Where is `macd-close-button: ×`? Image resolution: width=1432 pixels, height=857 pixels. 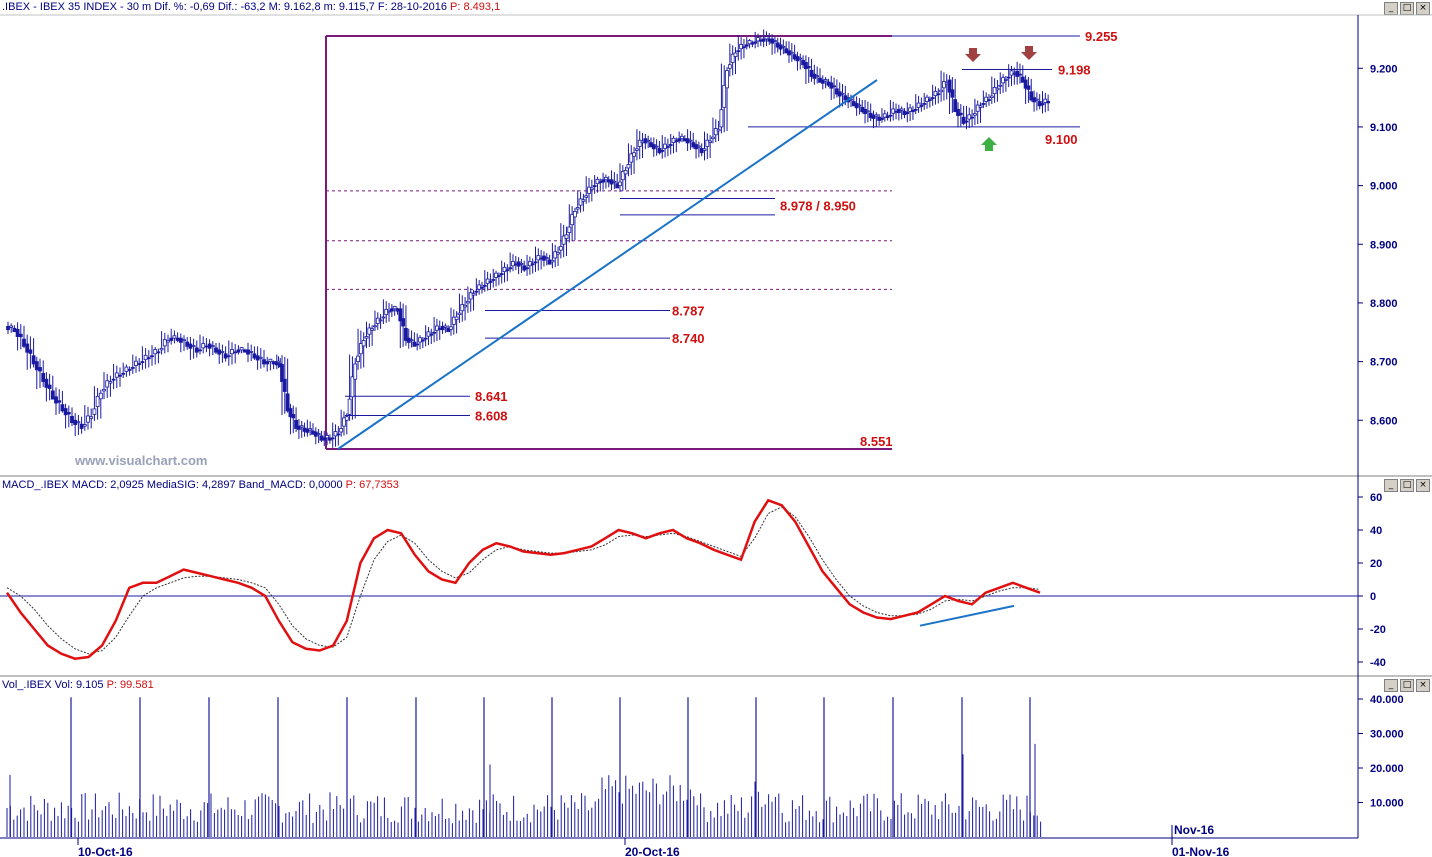 macd-close-button: × is located at coordinates (1423, 485).